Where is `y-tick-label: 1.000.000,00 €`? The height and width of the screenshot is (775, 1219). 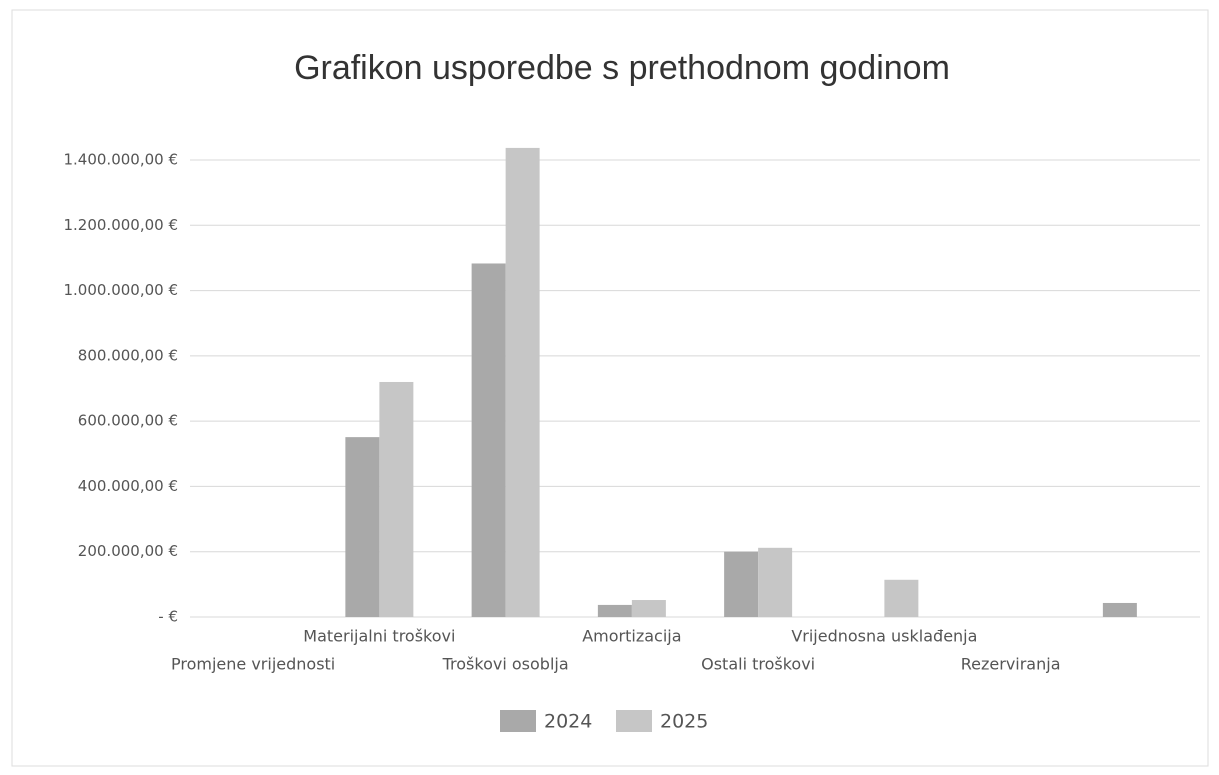
y-tick-label: 1.000.000,00 € is located at coordinates (120, 290).